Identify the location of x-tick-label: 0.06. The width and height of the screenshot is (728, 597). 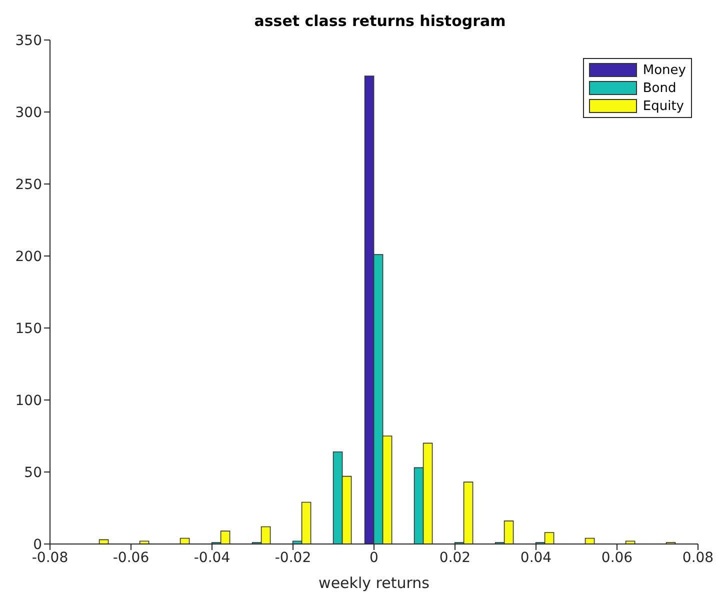
(617, 558).